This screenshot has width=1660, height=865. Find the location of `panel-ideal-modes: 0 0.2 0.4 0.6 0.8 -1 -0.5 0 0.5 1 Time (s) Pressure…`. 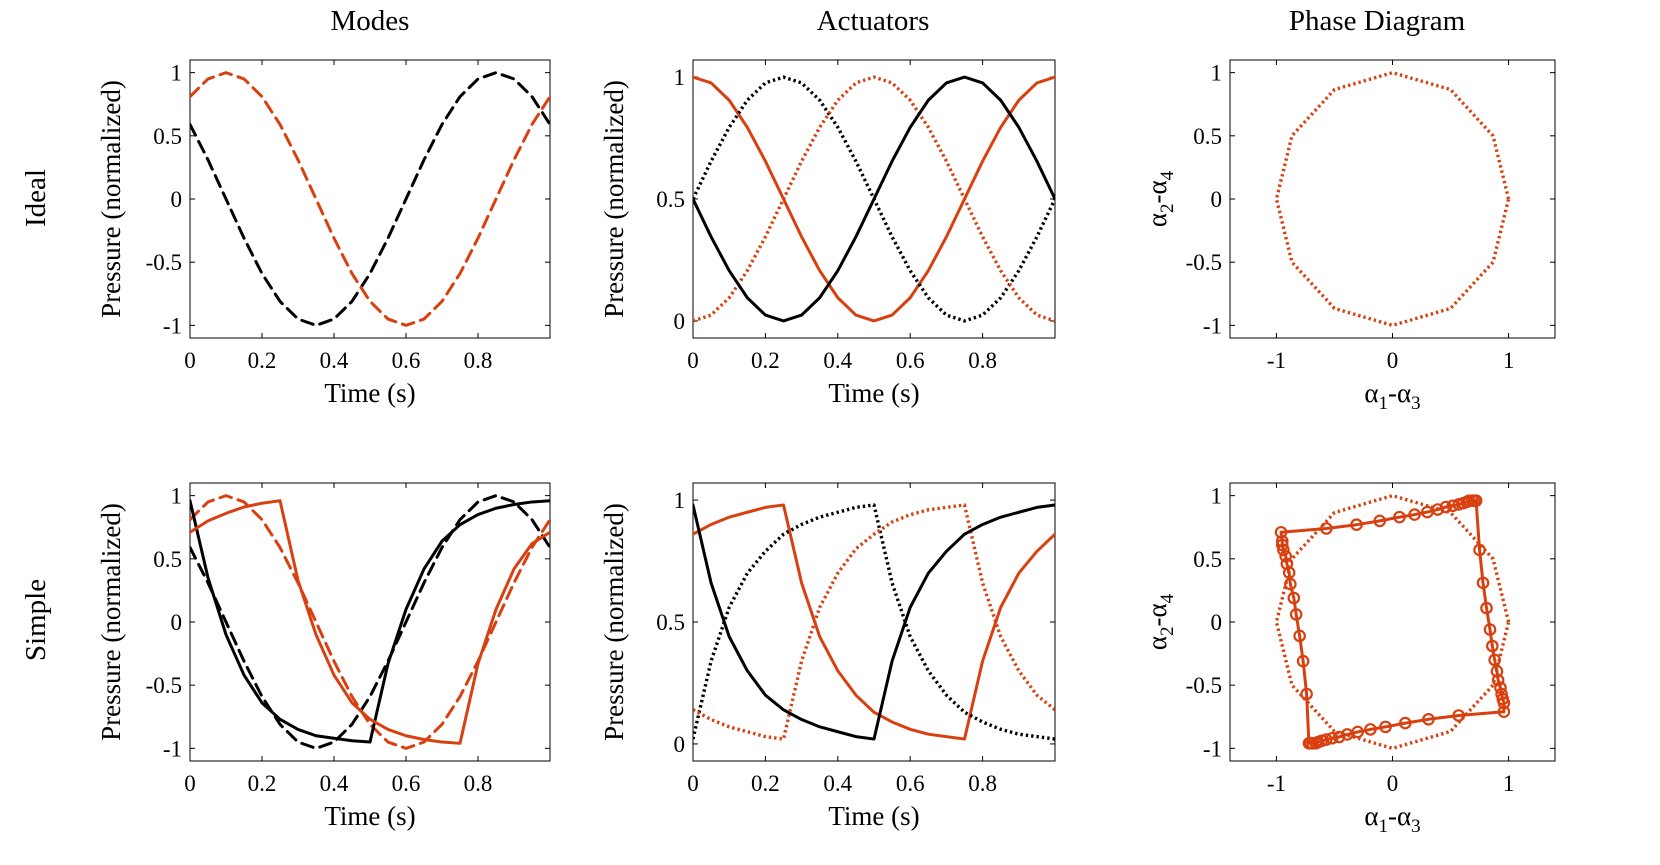

panel-ideal-modes: 0 0.2 0.4 0.6 0.8 -1 -0.5 0 0.5 1 Time (s) Pressure… is located at coordinates (323, 233).